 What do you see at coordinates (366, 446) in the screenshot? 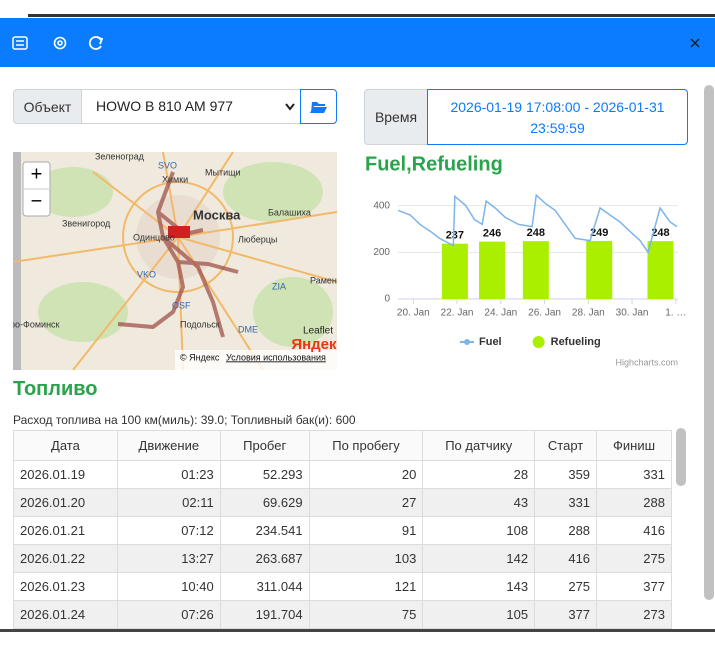
I see `column-header: По пробегу` at bounding box center [366, 446].